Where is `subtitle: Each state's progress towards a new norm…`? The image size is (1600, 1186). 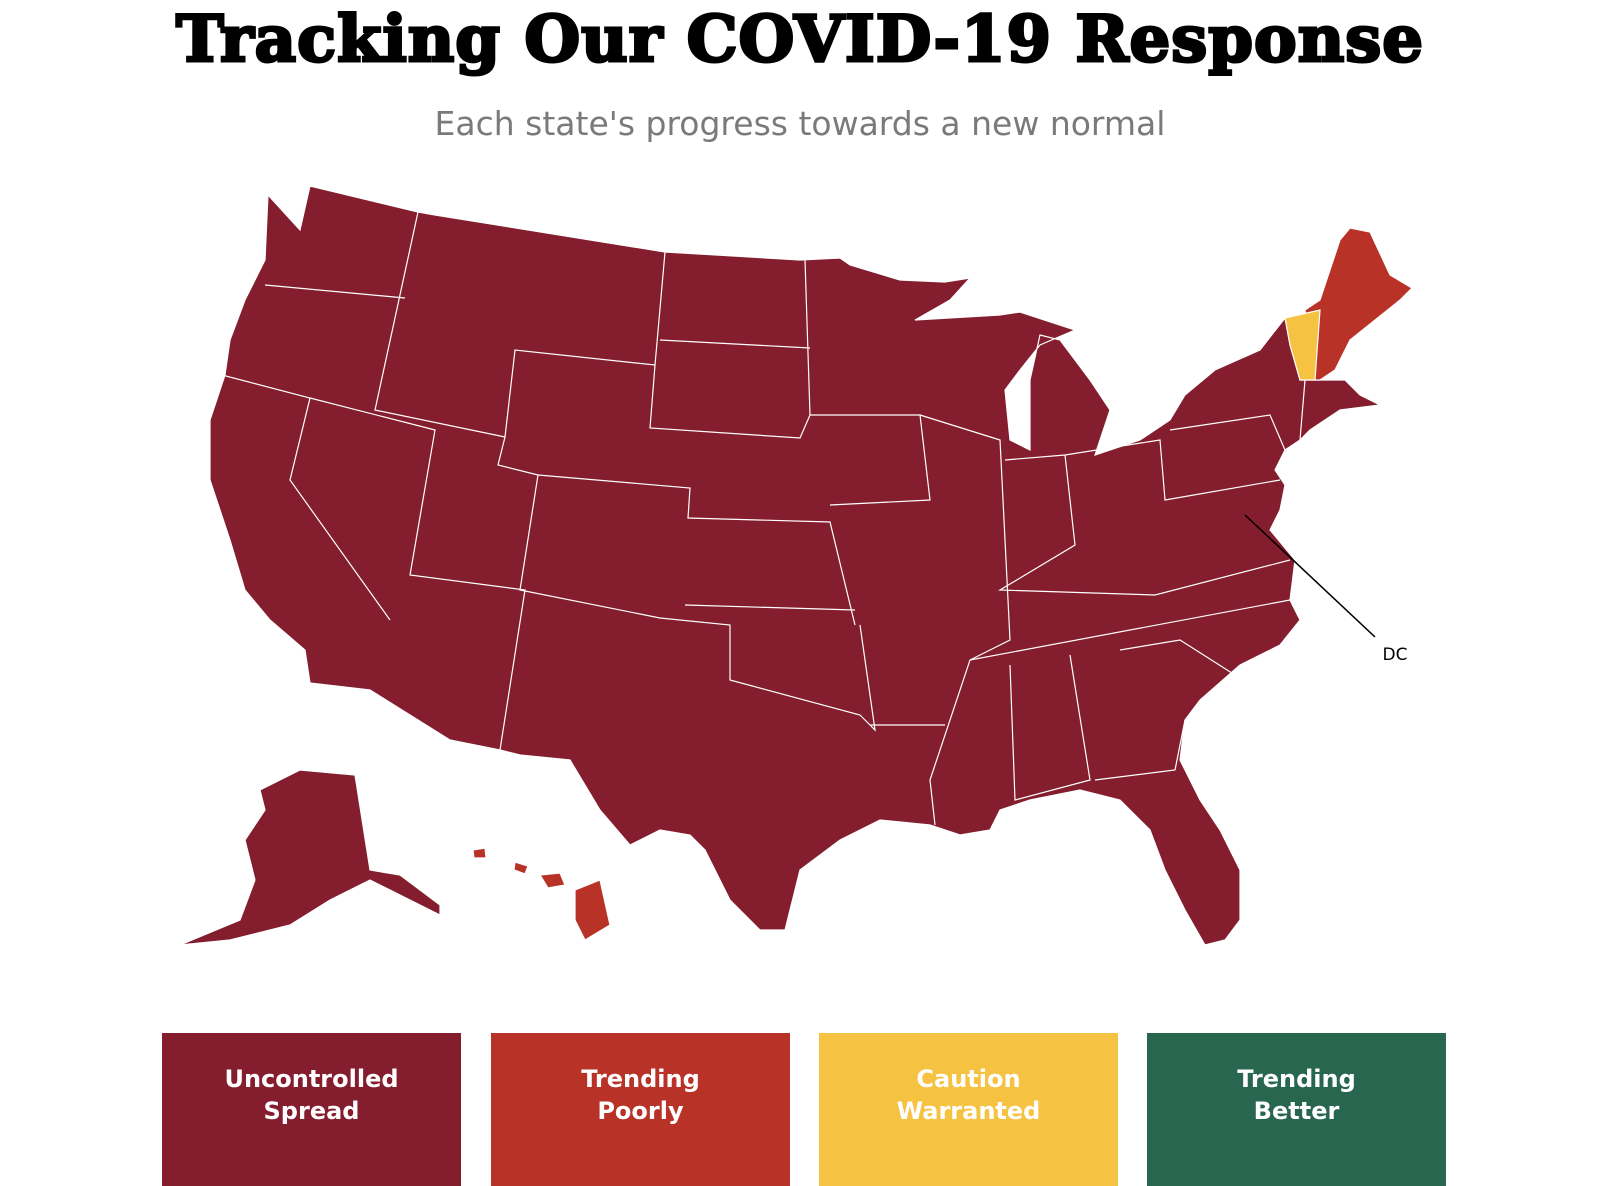
subtitle: Each state's progress towards a new norm… is located at coordinates (800, 123).